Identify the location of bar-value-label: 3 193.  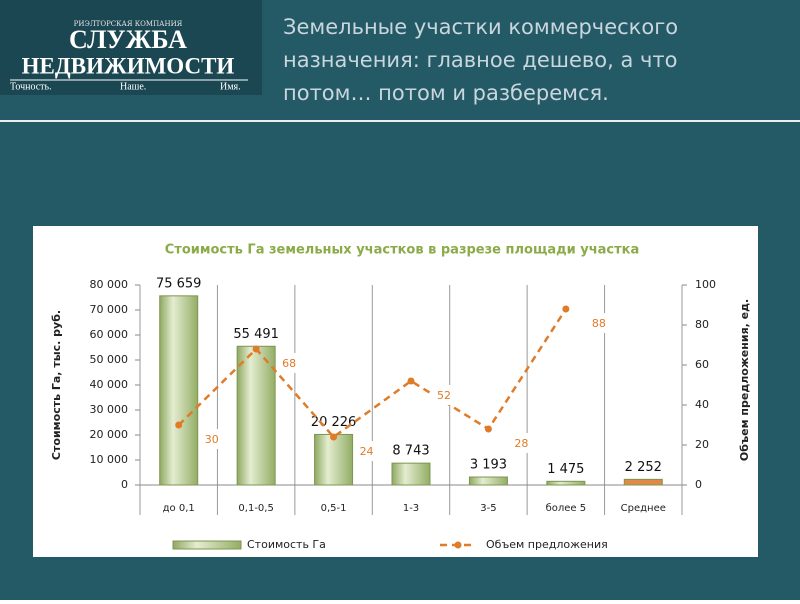
(488, 465).